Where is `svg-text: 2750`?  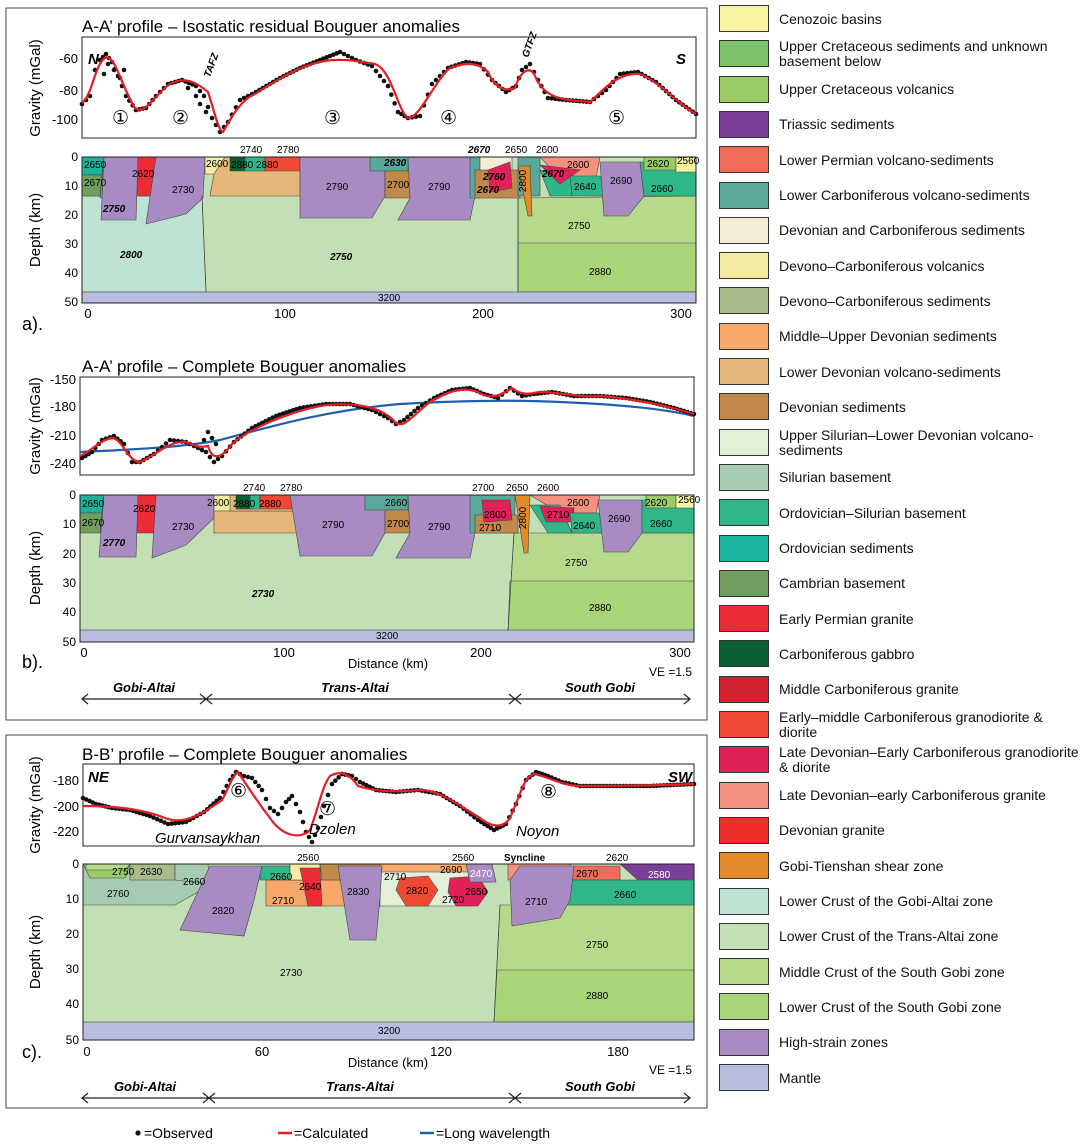 svg-text: 2750 is located at coordinates (597, 945).